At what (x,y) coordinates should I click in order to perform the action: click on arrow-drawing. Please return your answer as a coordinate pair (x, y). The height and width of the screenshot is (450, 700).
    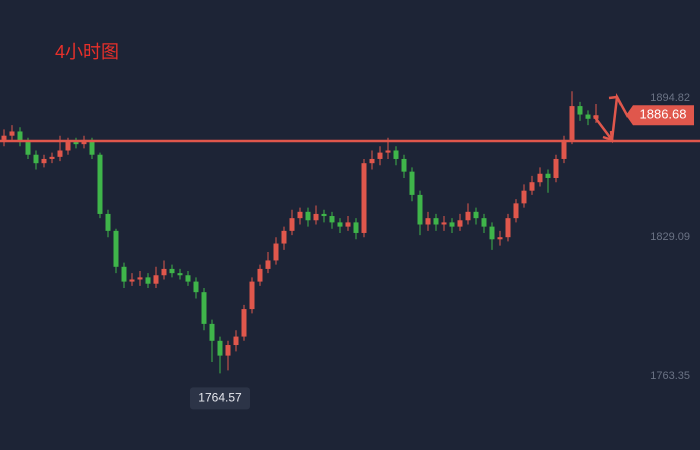
    Looking at the image, I should click on (611, 118).